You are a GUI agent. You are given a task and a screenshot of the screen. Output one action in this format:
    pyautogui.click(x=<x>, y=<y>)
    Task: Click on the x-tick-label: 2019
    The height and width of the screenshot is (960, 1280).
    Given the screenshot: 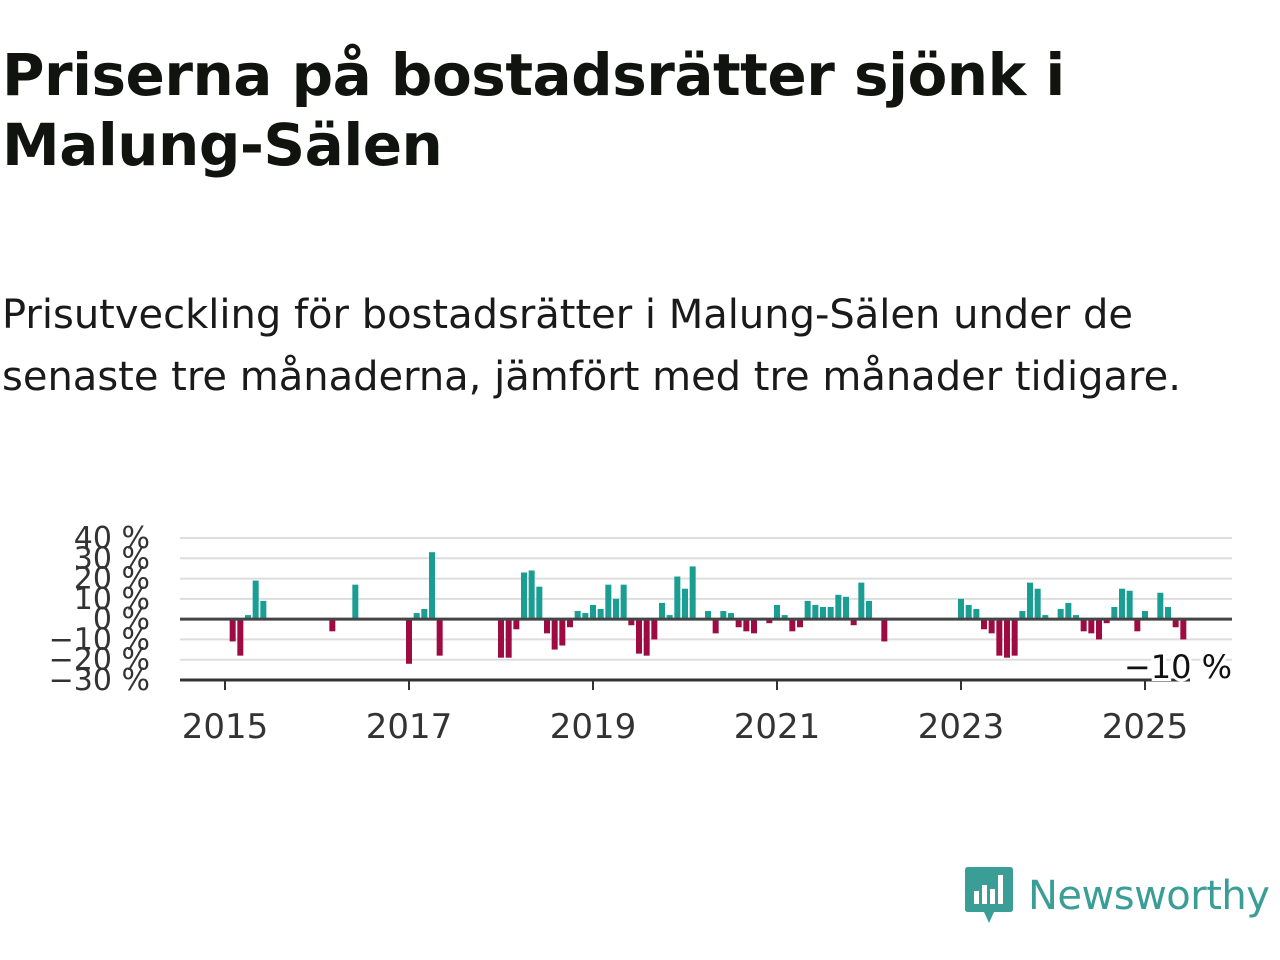 What is the action you would take?
    pyautogui.click(x=593, y=727)
    